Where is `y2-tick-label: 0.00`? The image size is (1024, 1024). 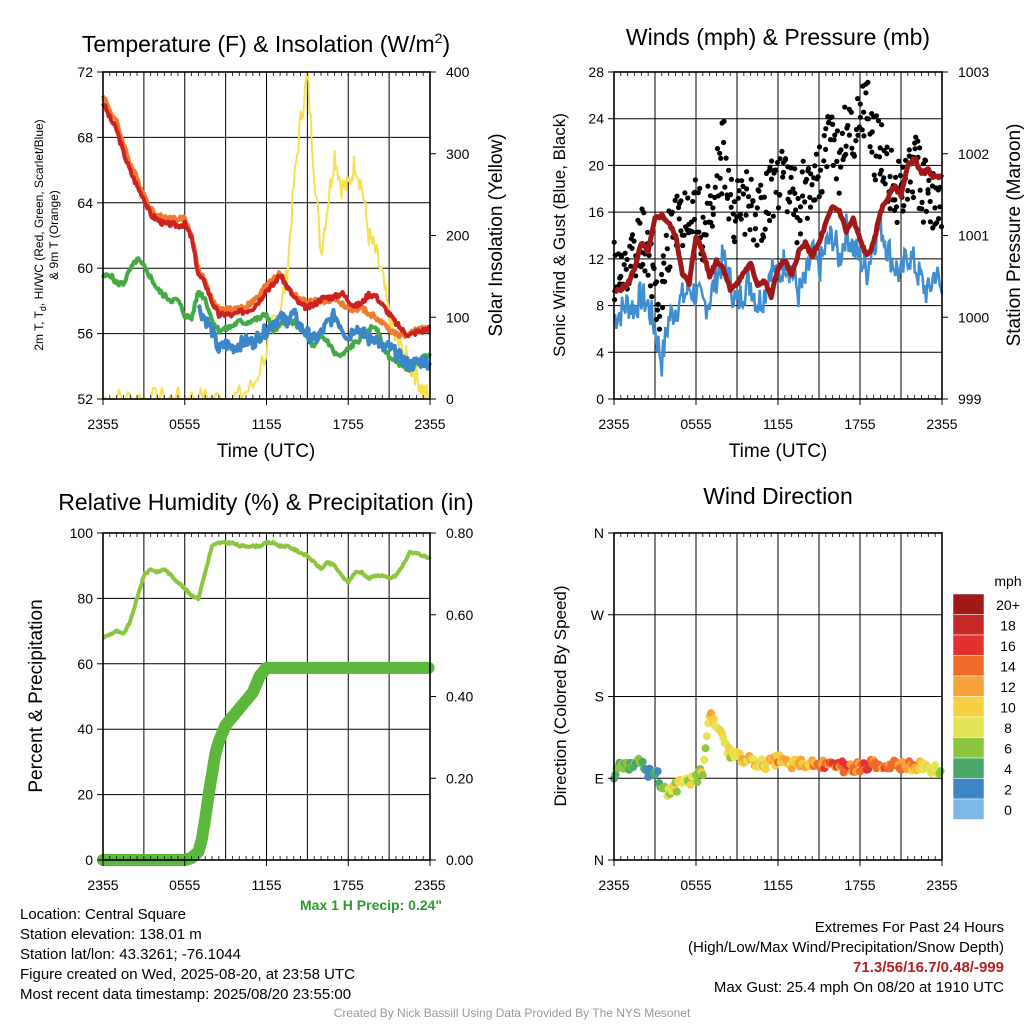 y2-tick-label: 0.00 is located at coordinates (459, 860).